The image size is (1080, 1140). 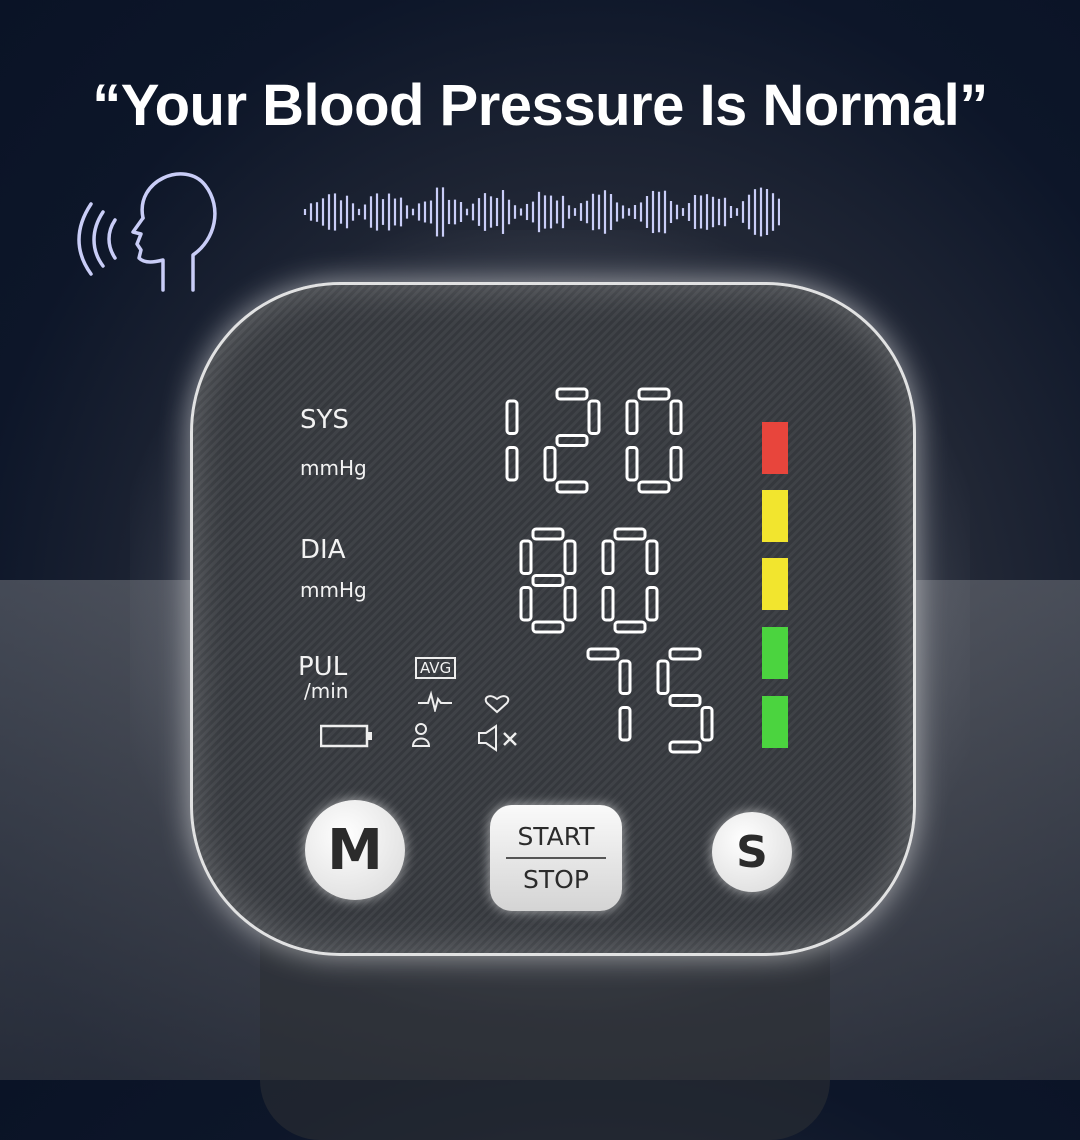 I want to click on stop-label: STOP, so click(x=556, y=879).